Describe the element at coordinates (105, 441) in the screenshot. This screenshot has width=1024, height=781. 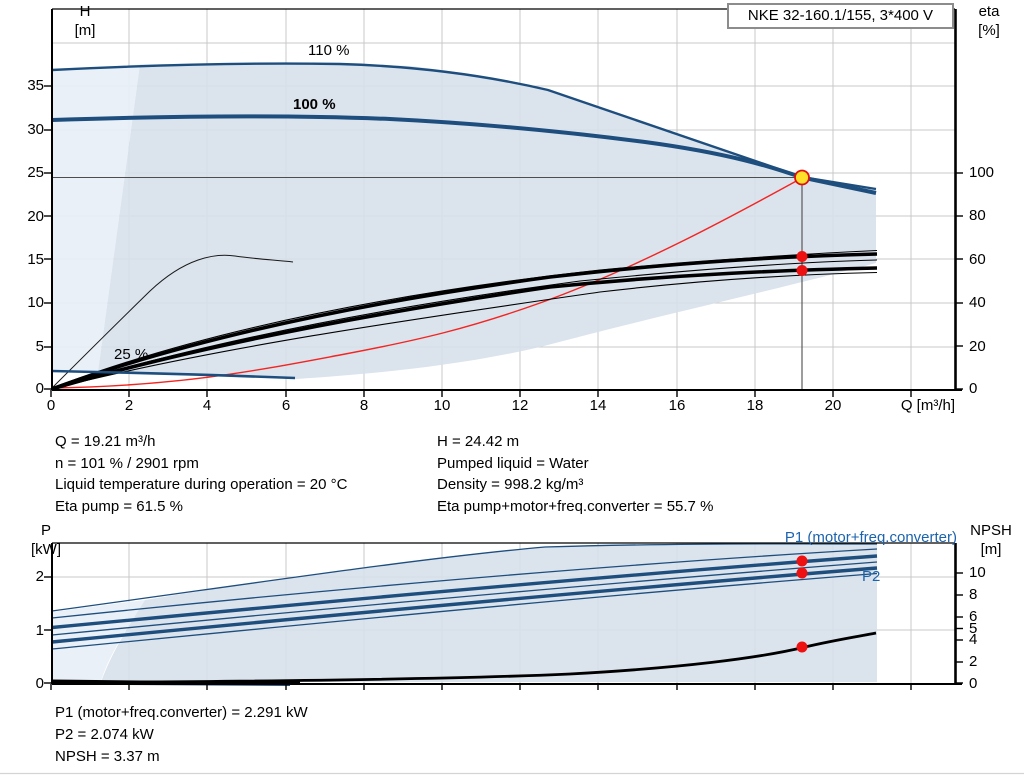
I see `info-q: Q = 19.21 m³/h` at that location.